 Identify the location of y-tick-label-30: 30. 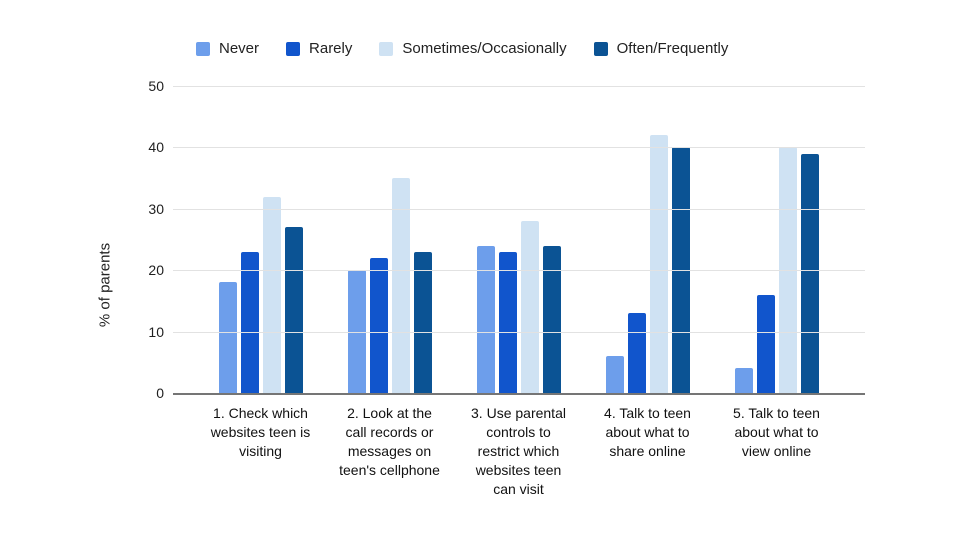
(156, 208).